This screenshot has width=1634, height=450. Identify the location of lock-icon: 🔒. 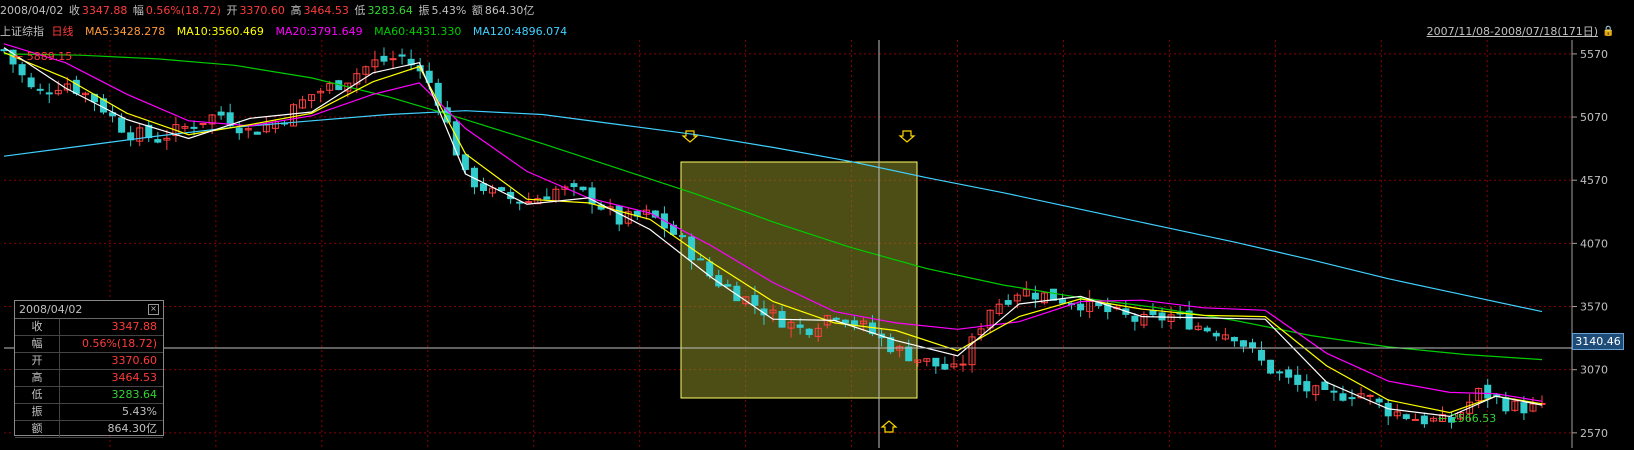
(1608, 31).